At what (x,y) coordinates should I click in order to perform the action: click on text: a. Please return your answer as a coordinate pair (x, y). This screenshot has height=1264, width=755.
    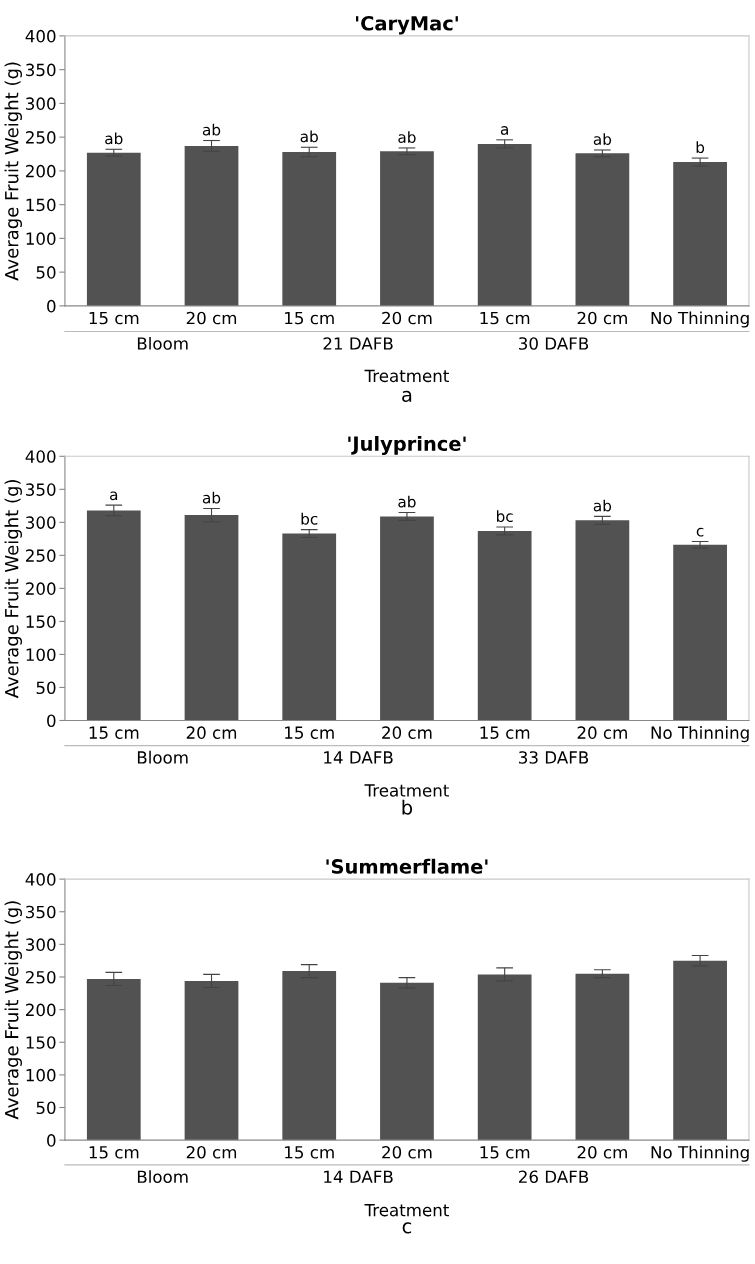
    Looking at the image, I should click on (407, 396).